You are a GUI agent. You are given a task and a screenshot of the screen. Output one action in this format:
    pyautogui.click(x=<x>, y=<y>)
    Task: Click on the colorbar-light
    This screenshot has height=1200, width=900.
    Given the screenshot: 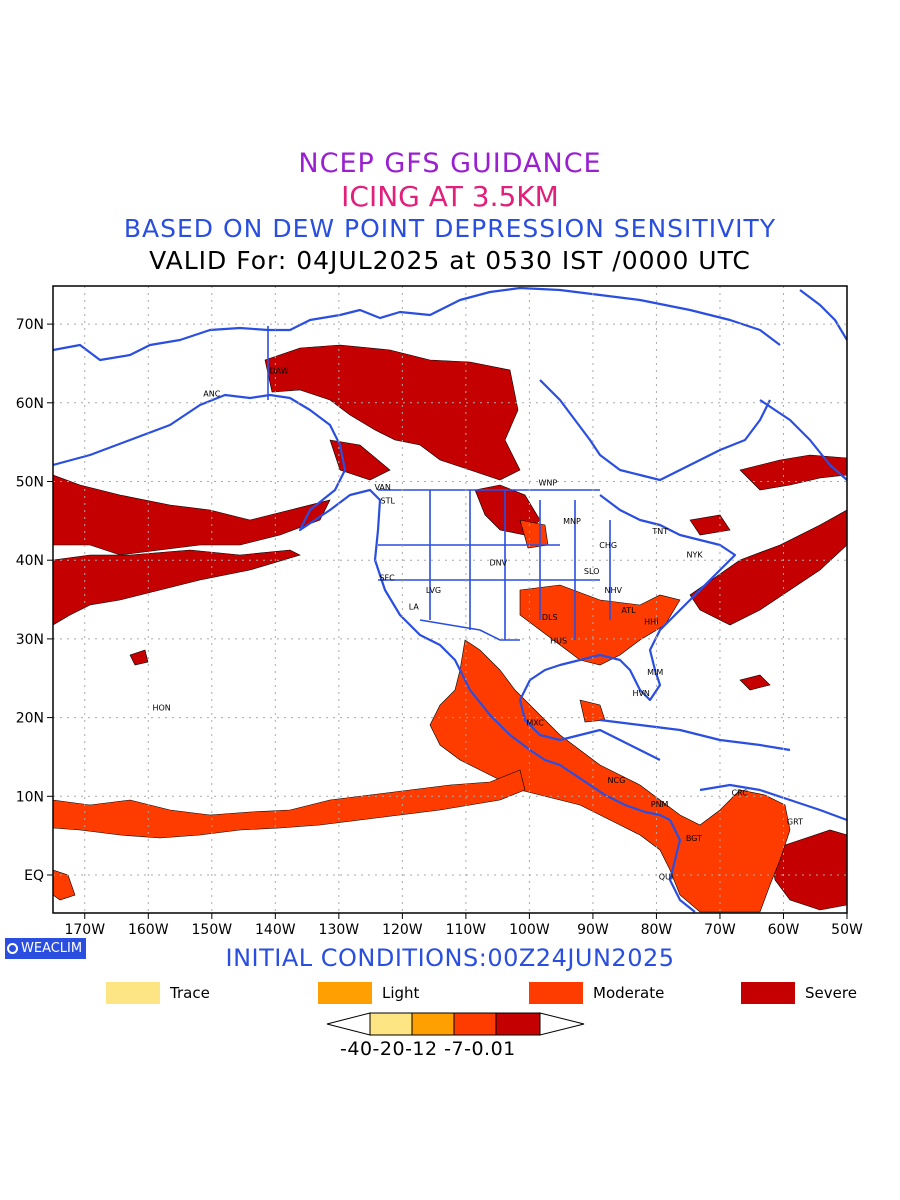 What is the action you would take?
    pyautogui.click(x=433, y=1024)
    